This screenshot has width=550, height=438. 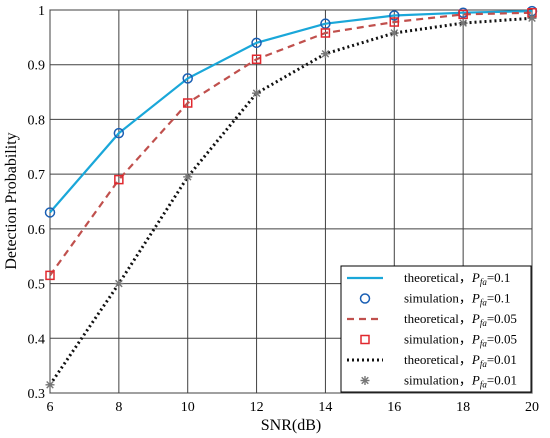 I want to click on legend-entry: simulation，Pfa=0.01, so click(x=438, y=381).